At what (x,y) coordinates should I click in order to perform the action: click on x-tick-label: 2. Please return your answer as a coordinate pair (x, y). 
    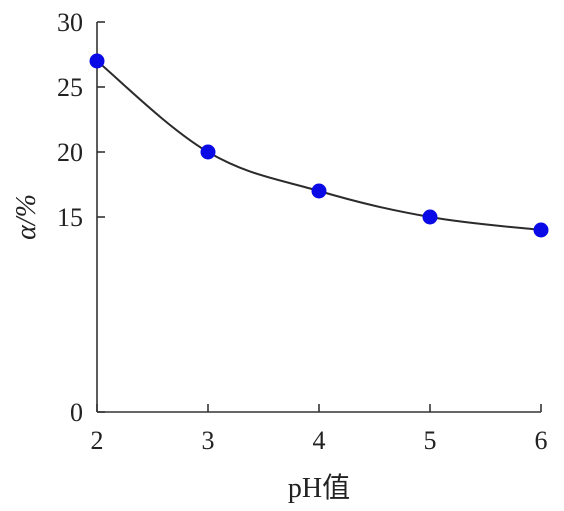
    Looking at the image, I should click on (97, 440).